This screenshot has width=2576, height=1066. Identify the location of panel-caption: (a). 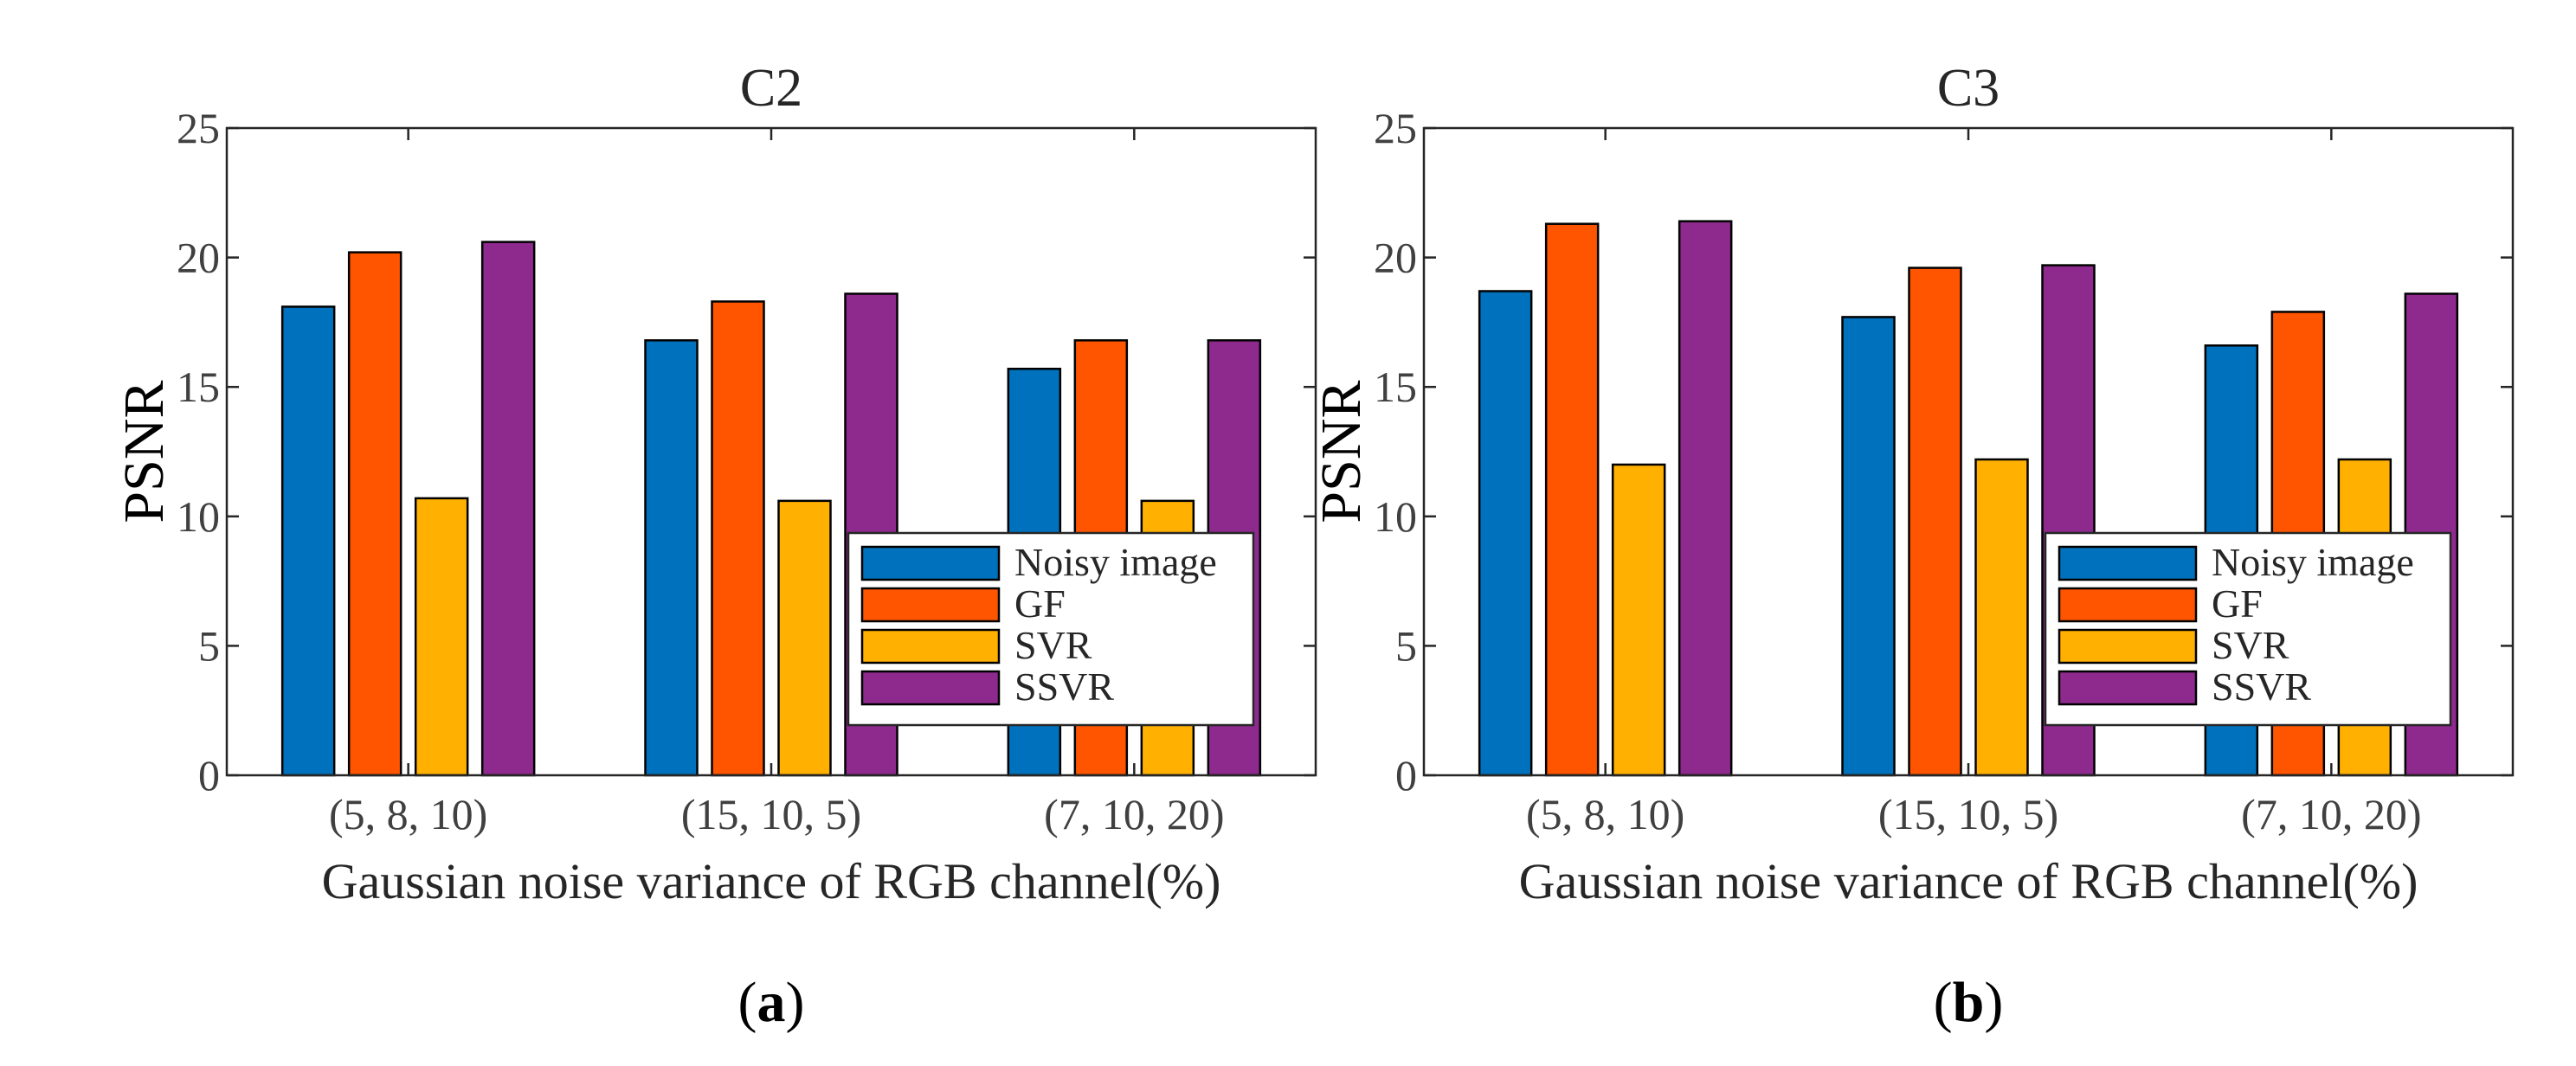
(771, 1003).